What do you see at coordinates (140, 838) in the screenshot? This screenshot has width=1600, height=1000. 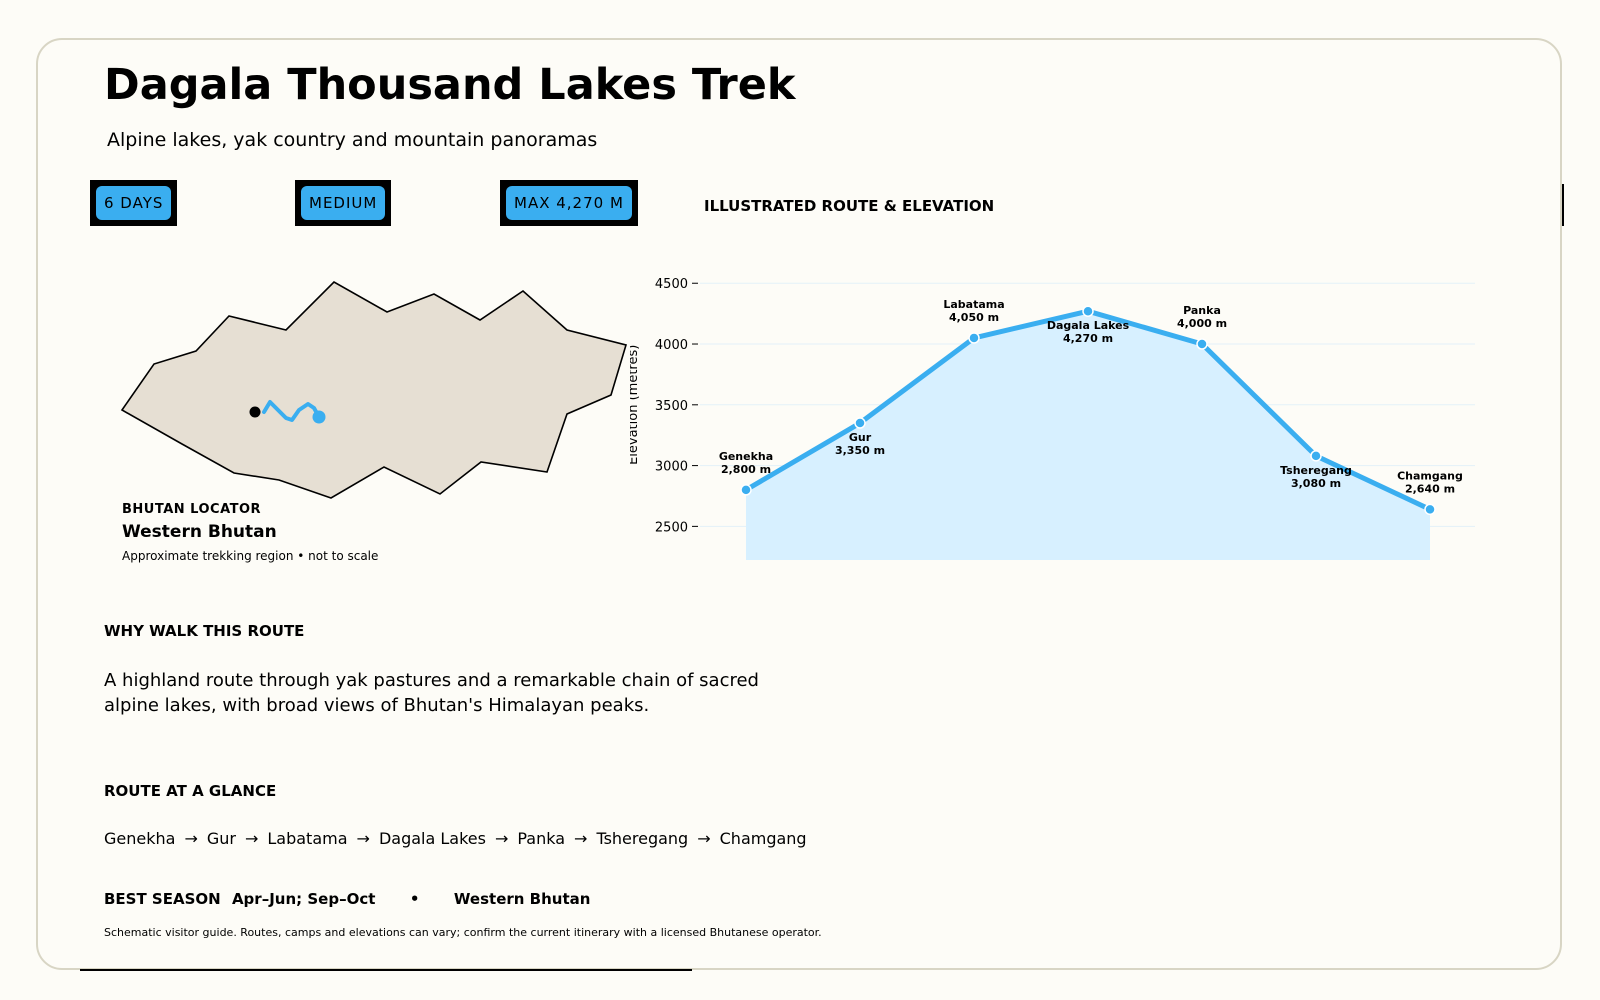 I see `route-stop: Genekha` at bounding box center [140, 838].